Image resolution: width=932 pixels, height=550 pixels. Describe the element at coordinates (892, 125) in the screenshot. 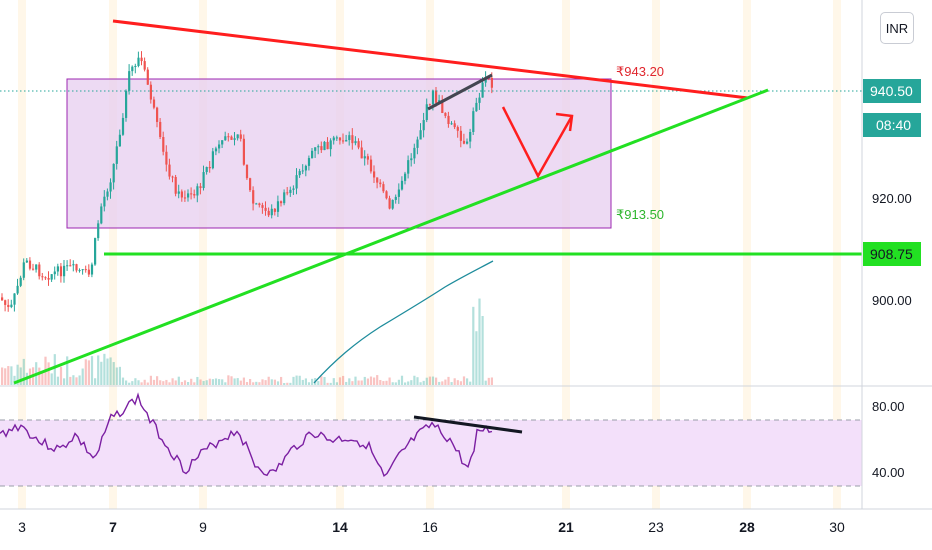

I see `countdown-tag-bg` at that location.